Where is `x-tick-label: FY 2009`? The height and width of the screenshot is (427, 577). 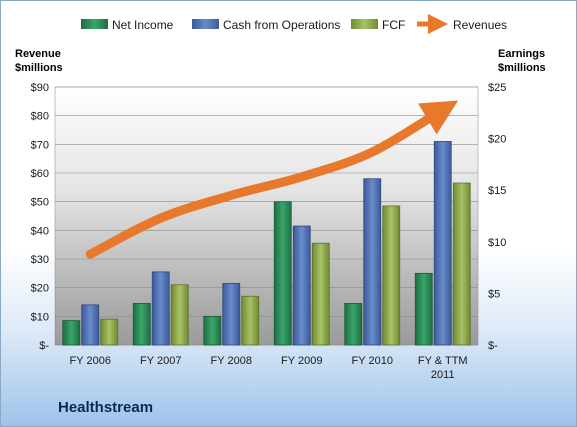
x-tick-label: FY 2009 is located at coordinates (301, 361).